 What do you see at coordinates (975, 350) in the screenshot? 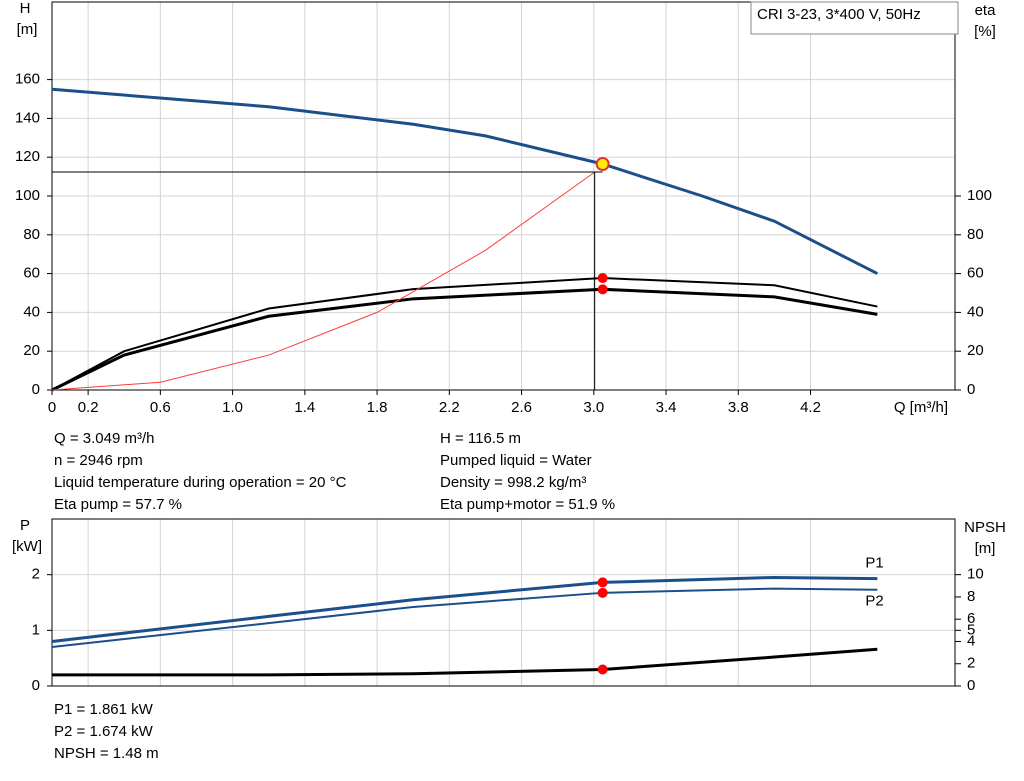
I see `y2-tick-label: 20` at bounding box center [975, 350].